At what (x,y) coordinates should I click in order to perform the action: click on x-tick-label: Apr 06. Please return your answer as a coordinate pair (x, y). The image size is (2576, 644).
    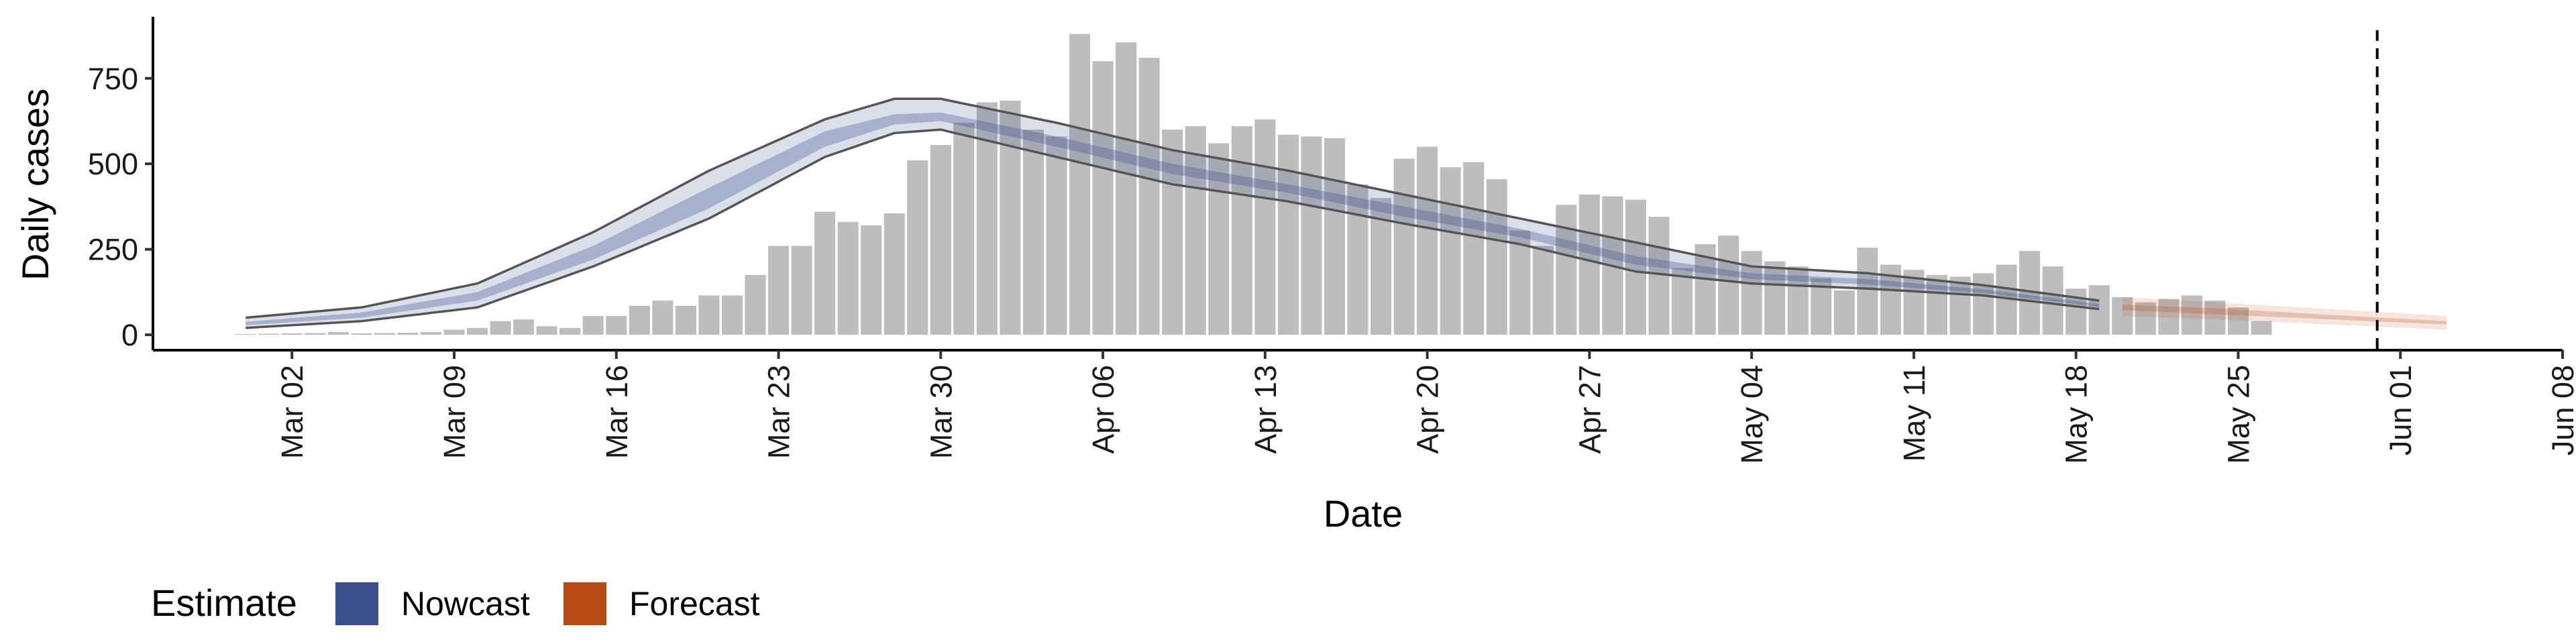
    Looking at the image, I should click on (1103, 409).